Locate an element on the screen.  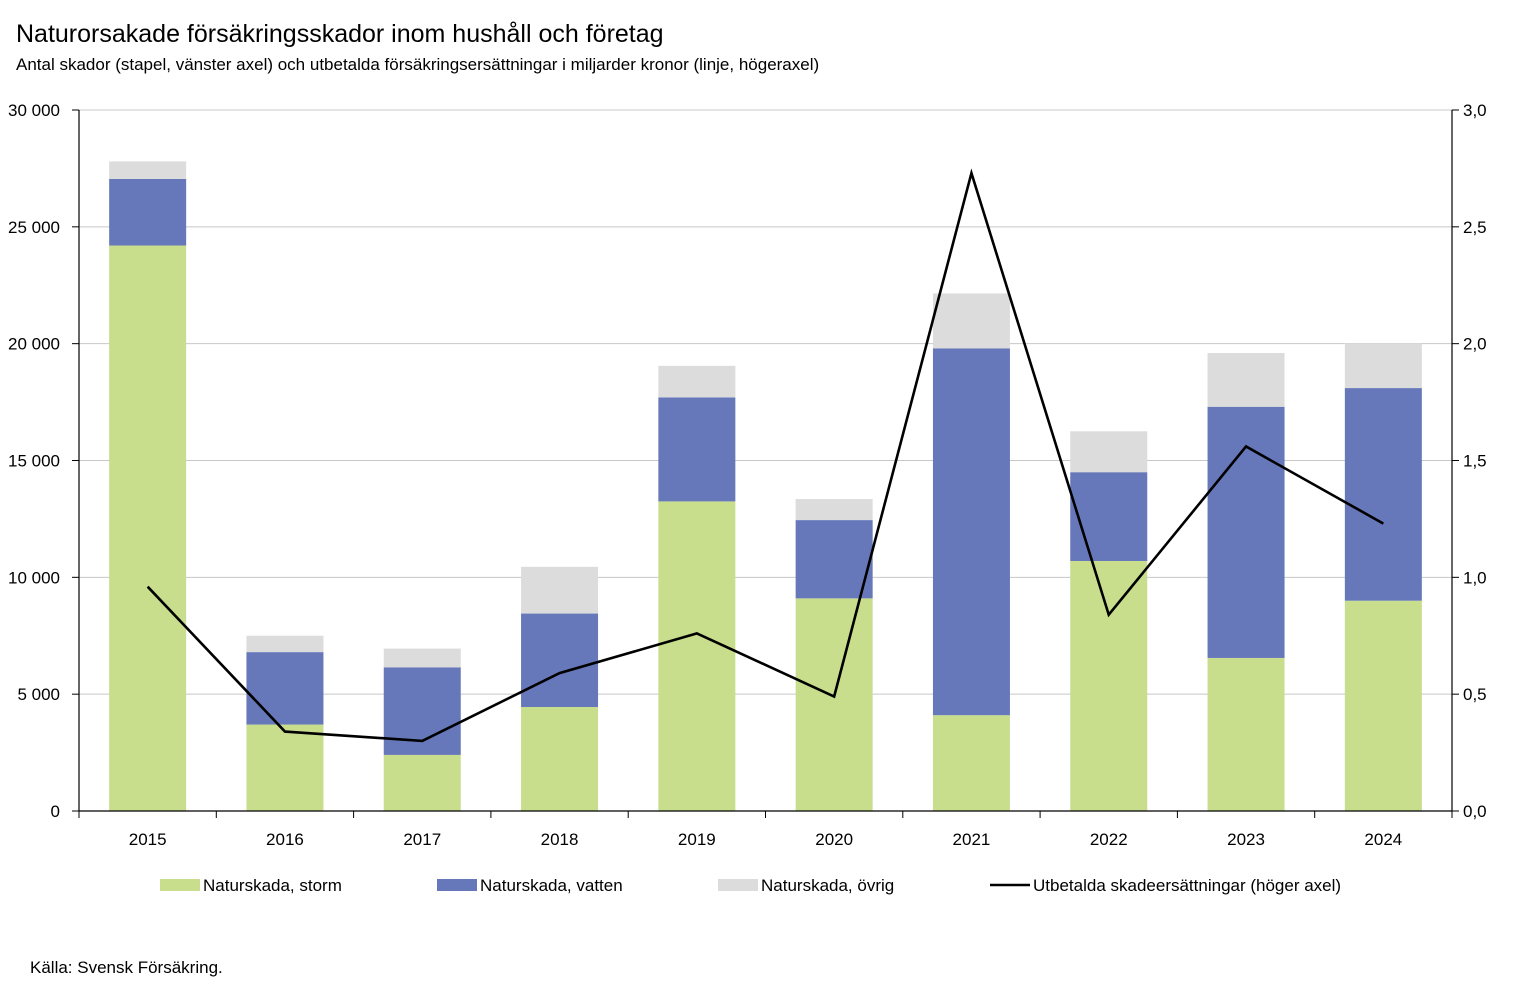
left-tick-label: 0 is located at coordinates (55, 811).